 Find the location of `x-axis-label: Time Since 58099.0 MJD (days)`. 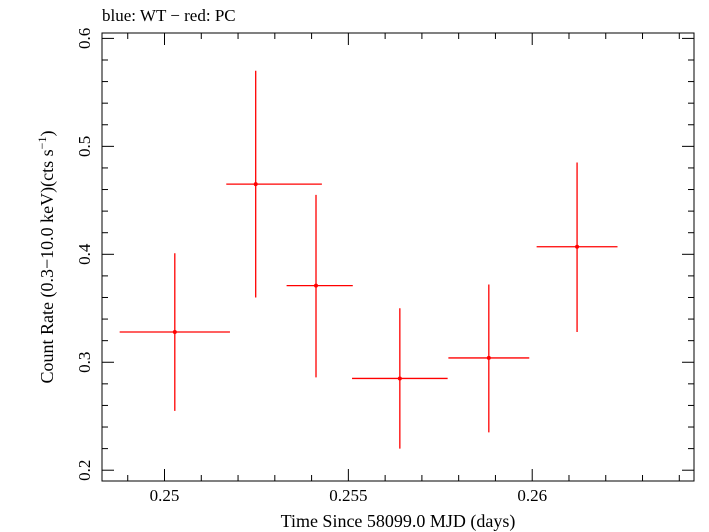

x-axis-label: Time Since 58099.0 MJD (days) is located at coordinates (398, 521).